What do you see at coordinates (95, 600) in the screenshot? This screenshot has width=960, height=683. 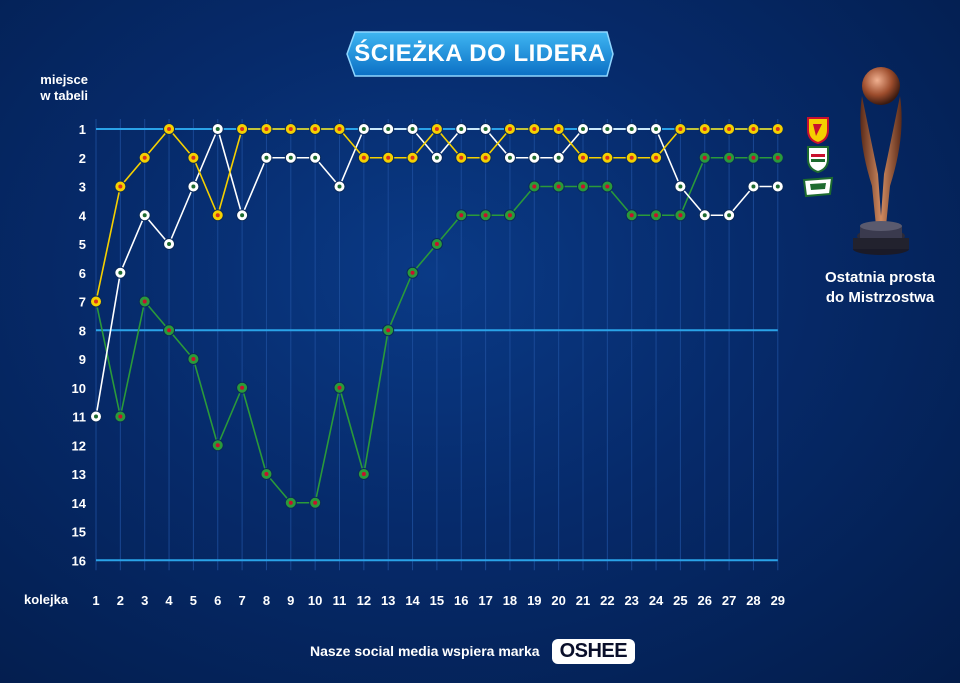 I see `x-tick-label: 1` at bounding box center [95, 600].